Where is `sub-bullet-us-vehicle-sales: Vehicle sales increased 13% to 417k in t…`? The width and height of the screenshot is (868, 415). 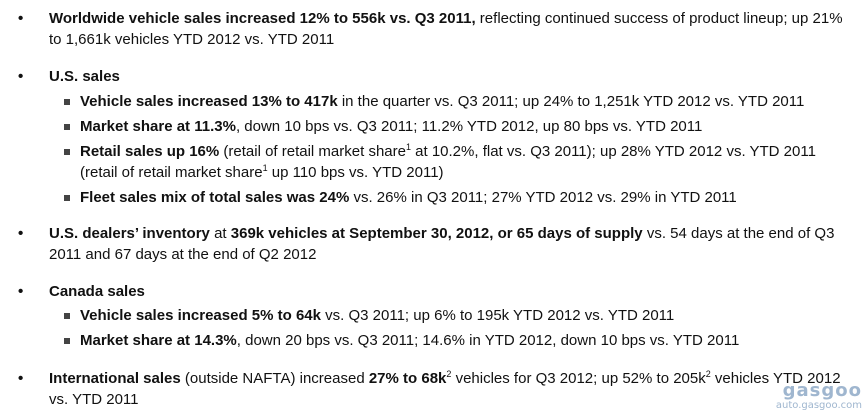 sub-bullet-us-vehicle-sales: Vehicle sales increased 13% to 417k in t… is located at coordinates (459, 101).